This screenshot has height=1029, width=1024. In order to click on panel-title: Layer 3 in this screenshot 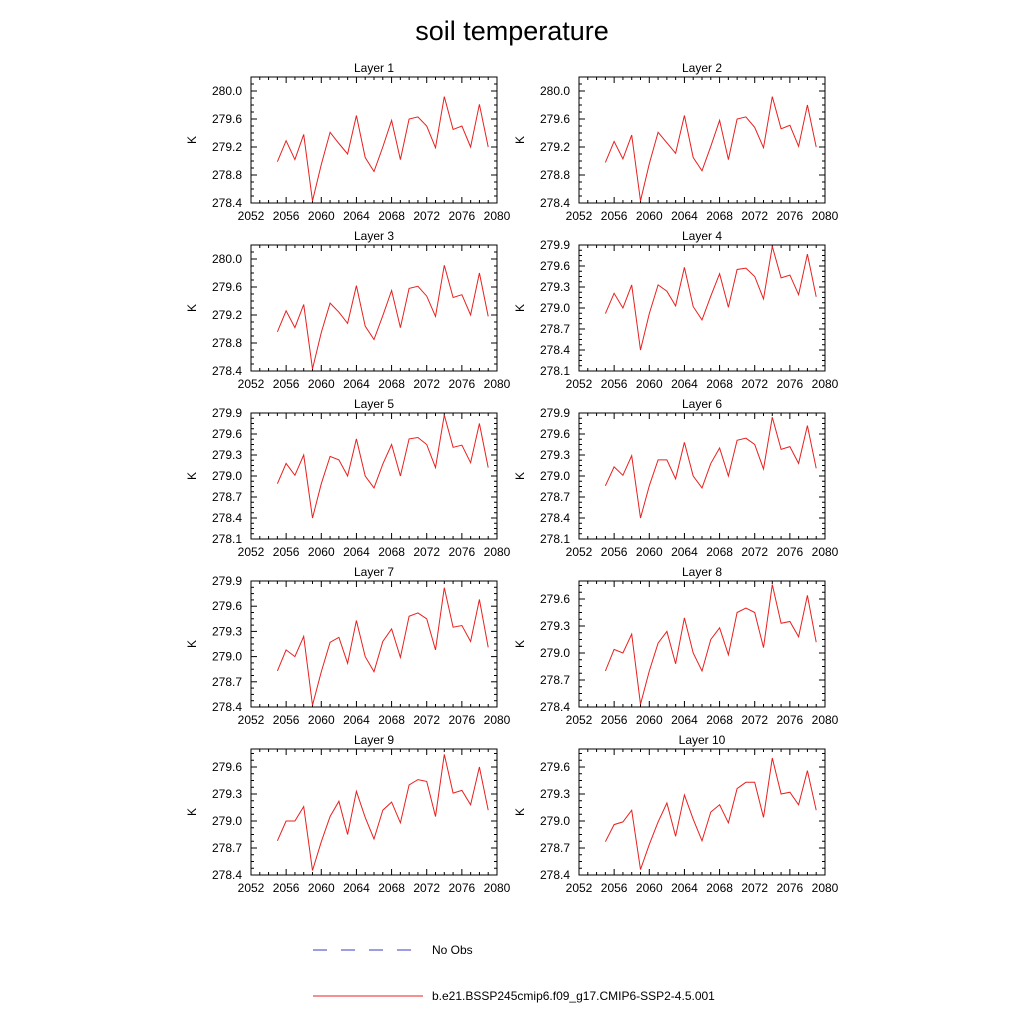, I will do `click(374, 236)`.